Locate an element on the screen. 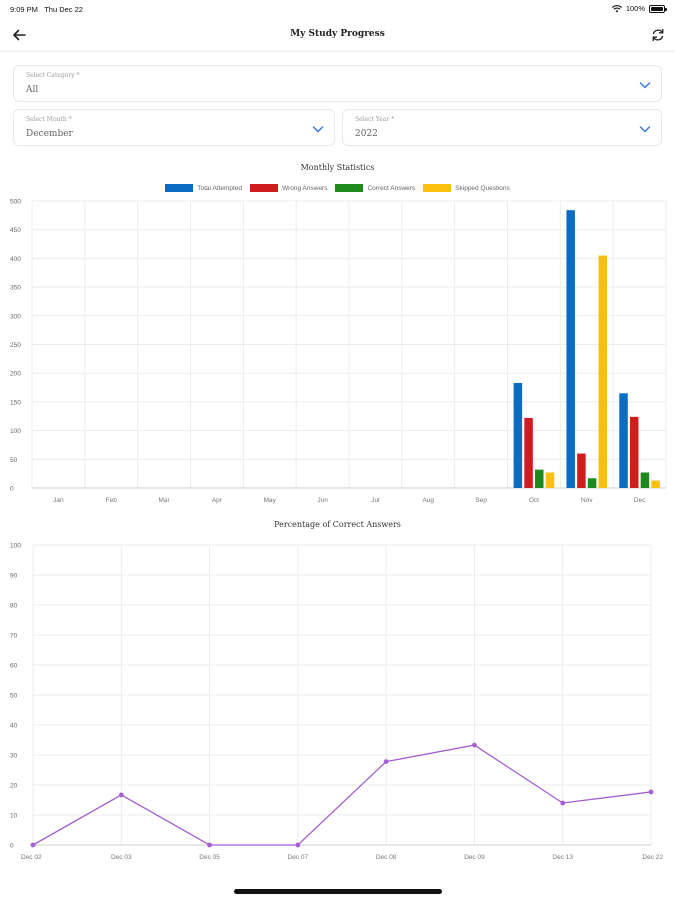 The width and height of the screenshot is (675, 900). nav-bar: My Study Progress is located at coordinates (337, 35).